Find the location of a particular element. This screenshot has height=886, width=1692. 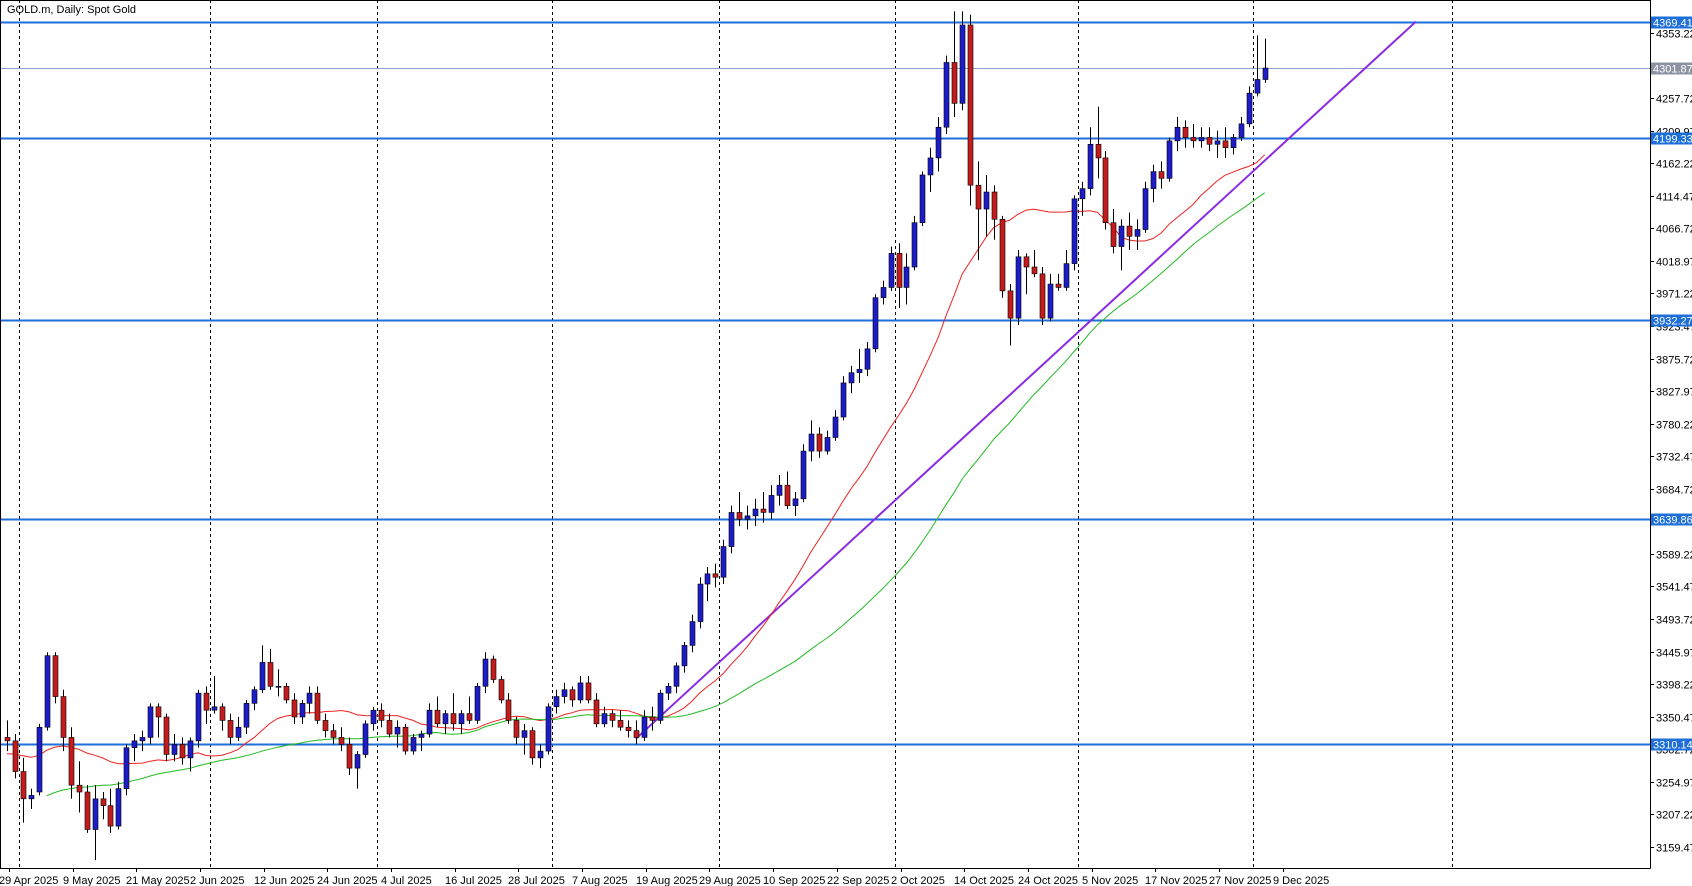

x-tick-label-4: 12 Jun 2025 is located at coordinates (284, 880).